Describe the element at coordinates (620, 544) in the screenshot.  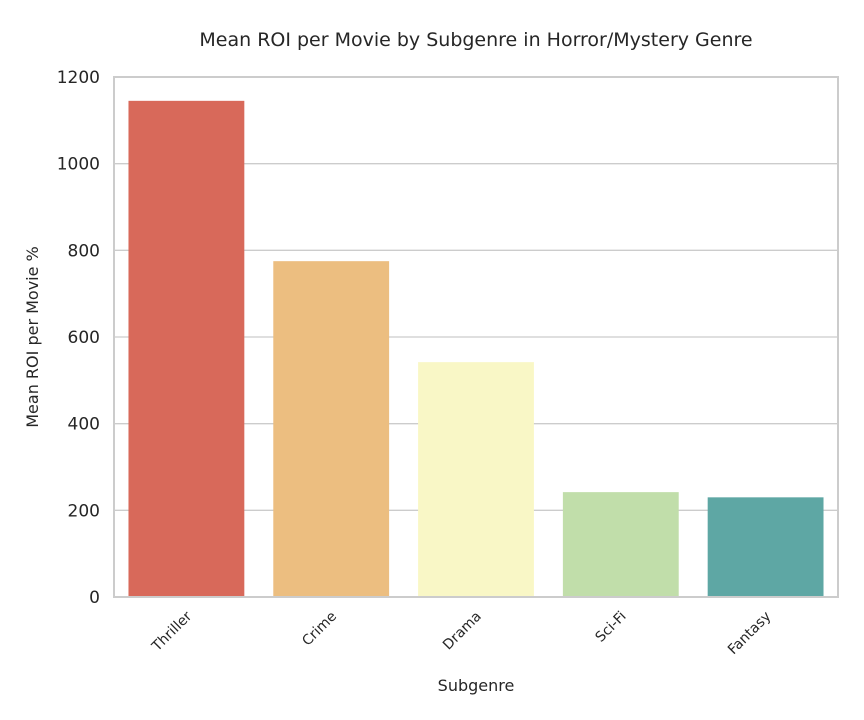
I see `bar-sci-fi` at that location.